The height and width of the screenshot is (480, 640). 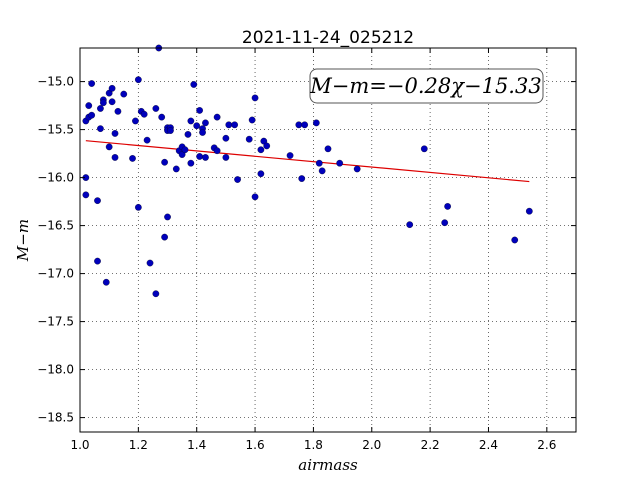 What do you see at coordinates (55, 82) in the screenshot?
I see `y-tick-label: −15.0` at bounding box center [55, 82].